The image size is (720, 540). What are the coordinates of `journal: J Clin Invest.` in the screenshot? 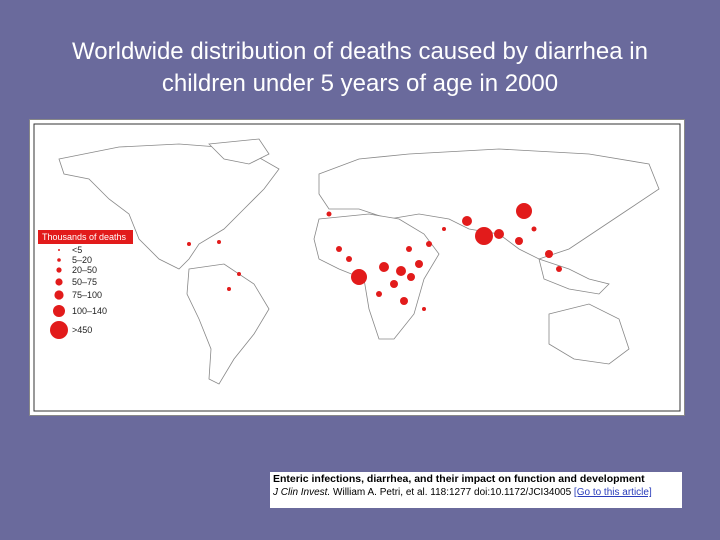 It's located at (302, 492).